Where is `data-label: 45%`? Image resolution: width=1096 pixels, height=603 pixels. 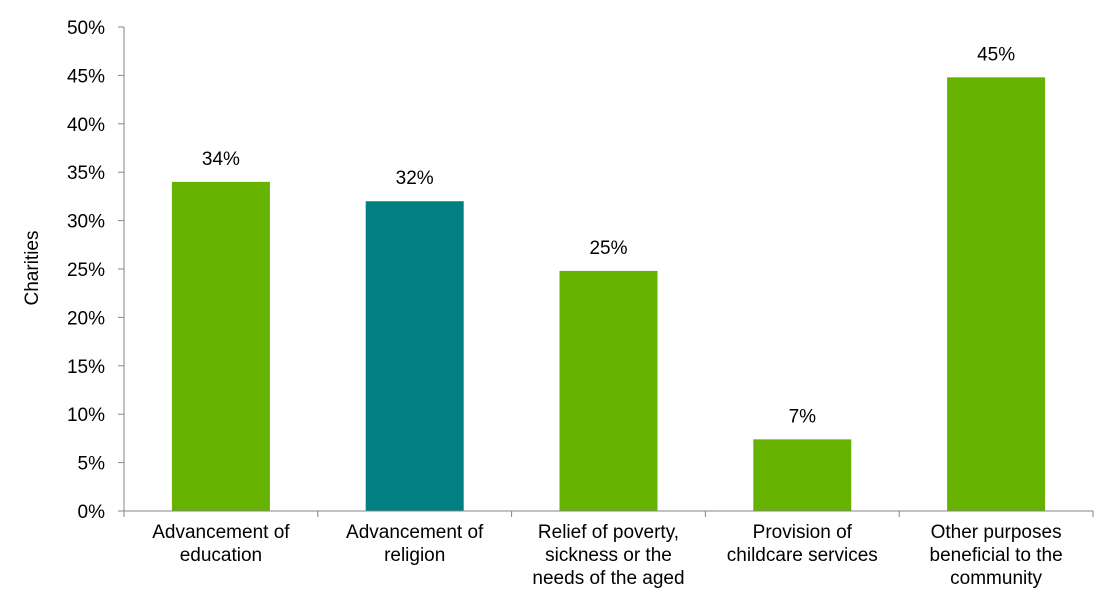 data-label: 45% is located at coordinates (996, 54).